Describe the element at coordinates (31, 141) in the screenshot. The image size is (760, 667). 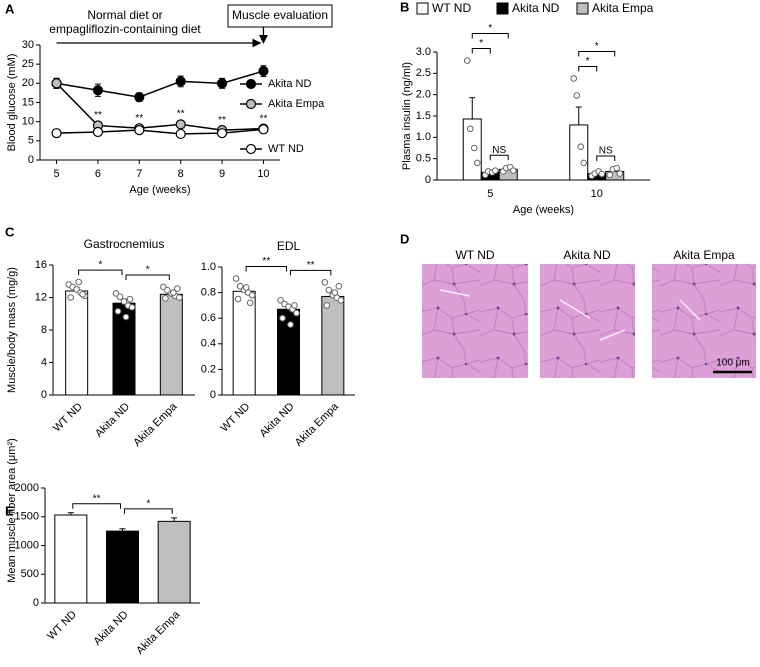
I see `y-tick-label: 5` at that location.